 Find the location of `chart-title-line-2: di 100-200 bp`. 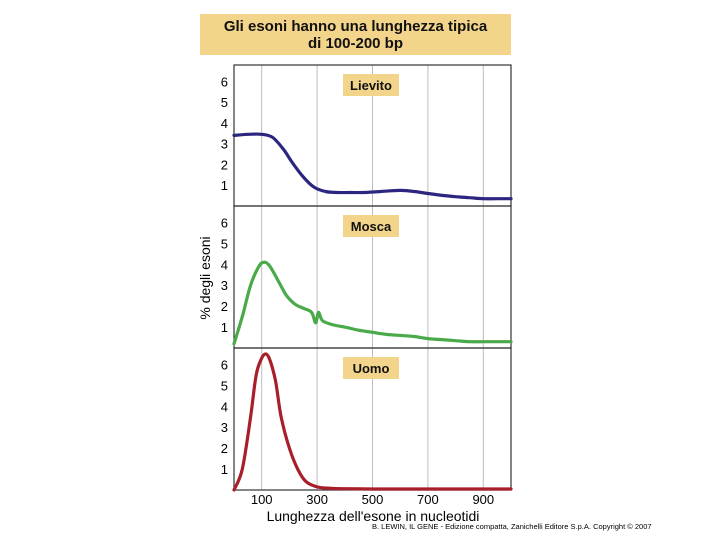

chart-title-line-2: di 100-200 bp is located at coordinates (355, 43).